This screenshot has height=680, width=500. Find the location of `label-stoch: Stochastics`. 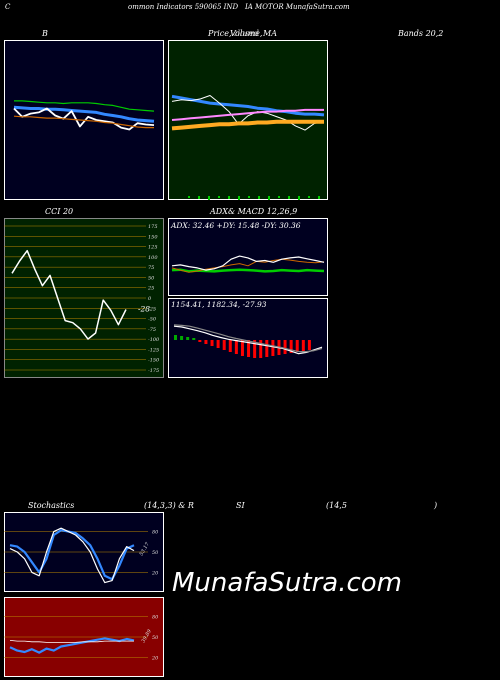

label-stoch: Stochastics is located at coordinates (51, 505).